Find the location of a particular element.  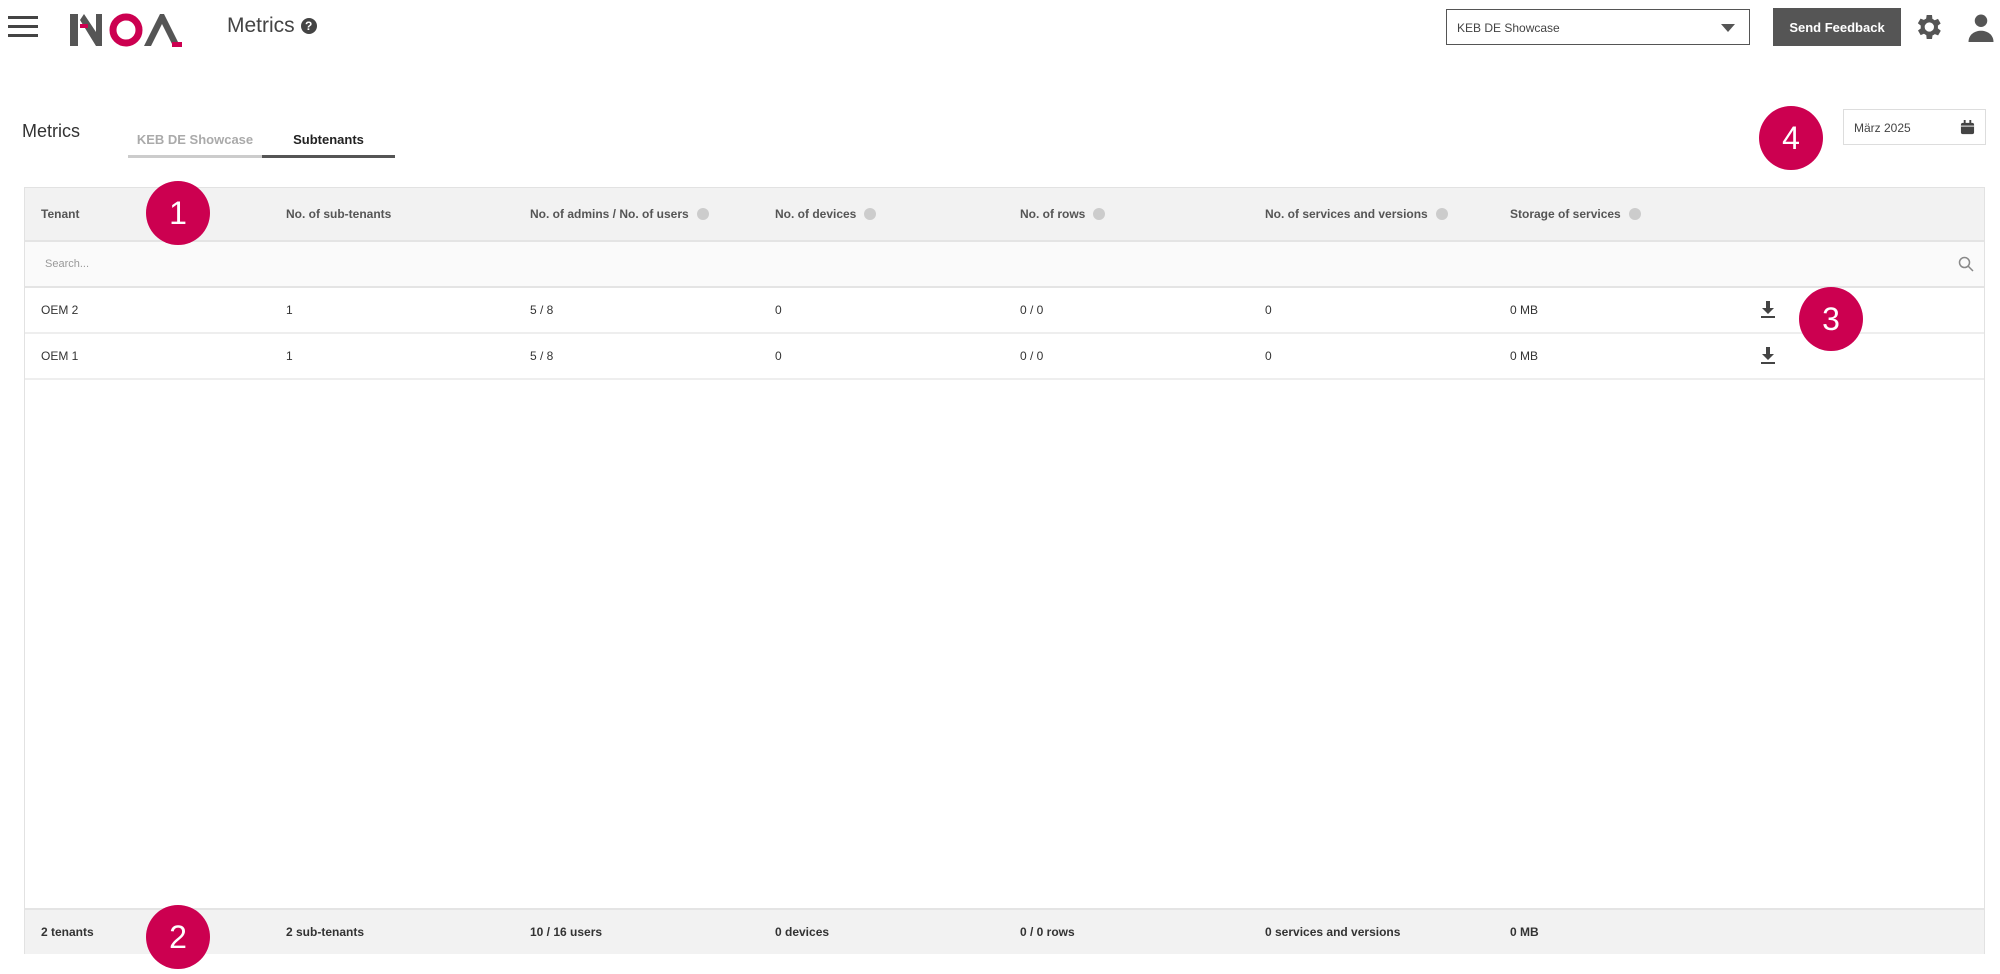

total-storage: 0 MB is located at coordinates (1524, 932).